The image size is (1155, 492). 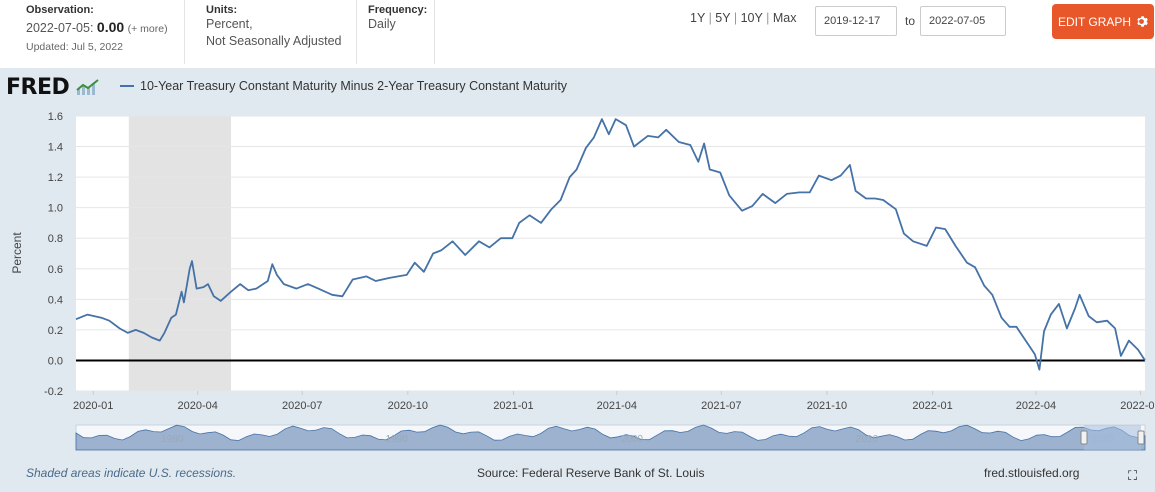 What do you see at coordinates (963, 21) in the screenshot?
I see `end-date-input` at bounding box center [963, 21].